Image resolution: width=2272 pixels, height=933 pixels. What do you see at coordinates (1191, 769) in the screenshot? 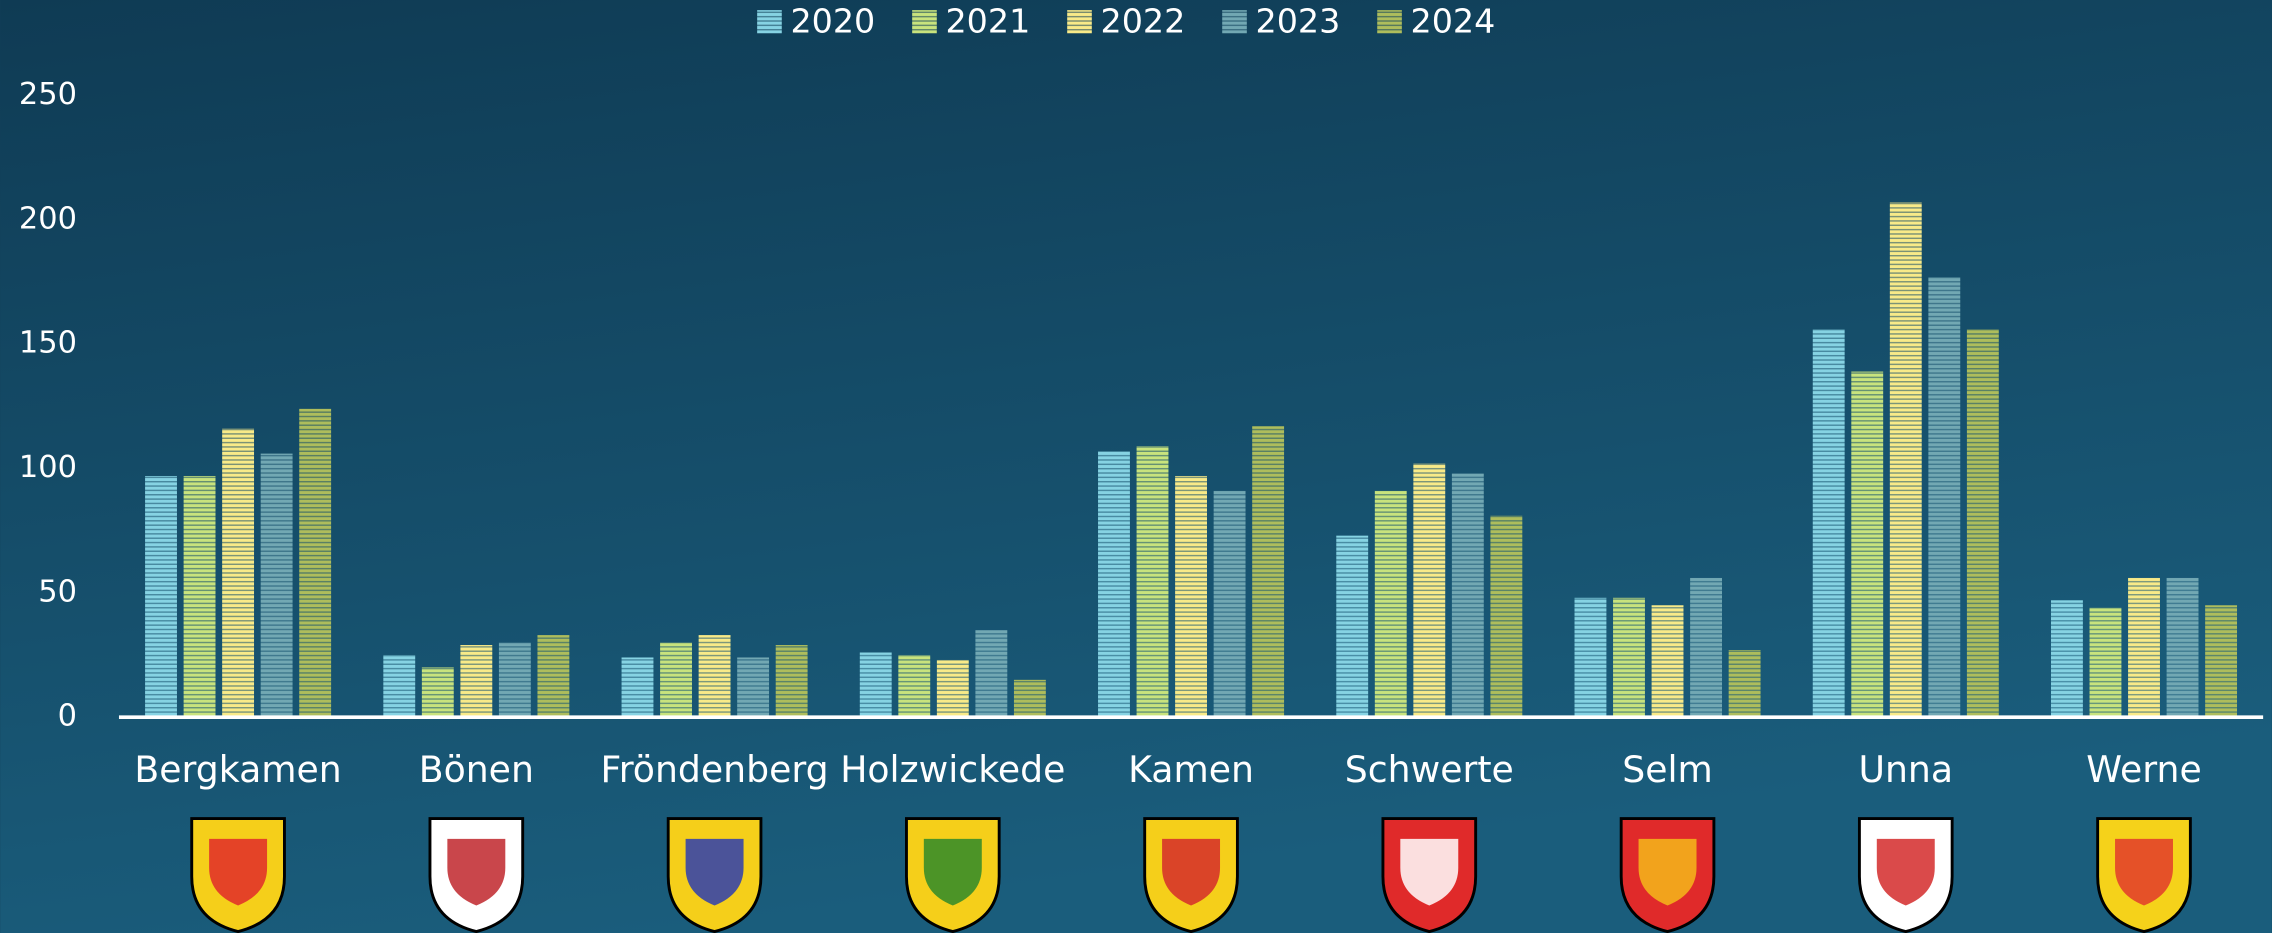
I see `x-tick-label: Kamen` at bounding box center [1191, 769].